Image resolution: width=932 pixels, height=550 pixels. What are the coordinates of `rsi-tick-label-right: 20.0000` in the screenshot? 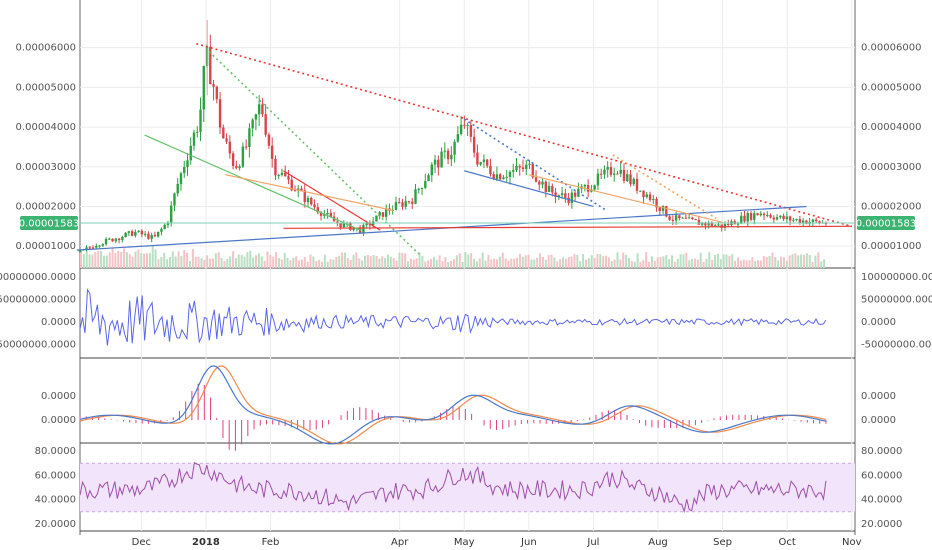 It's located at (881, 524).